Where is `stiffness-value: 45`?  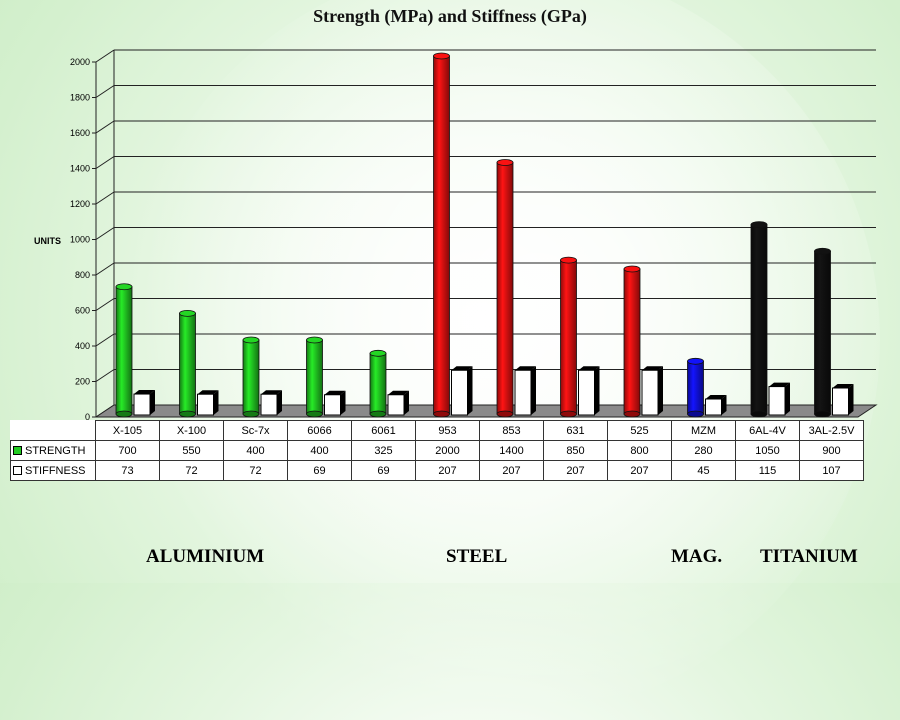
stiffness-value: 45 is located at coordinates (703, 470).